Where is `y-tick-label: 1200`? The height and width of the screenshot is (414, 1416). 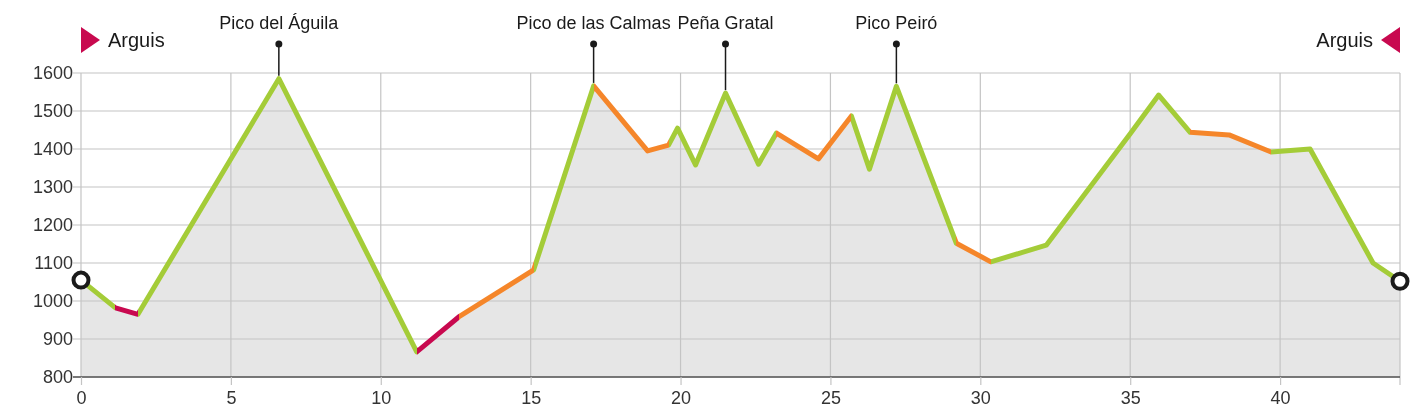
y-tick-label: 1200 is located at coordinates (52, 225).